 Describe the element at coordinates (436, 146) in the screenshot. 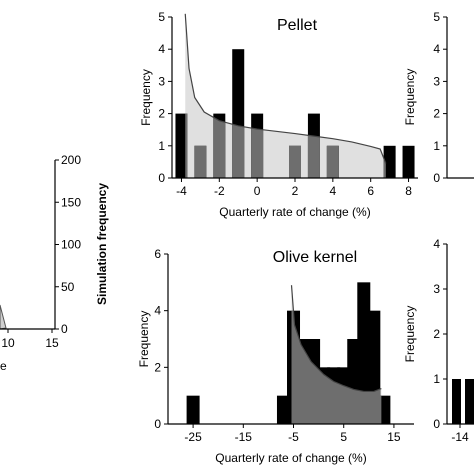

I see `right-top-y-tick-label: 1` at that location.